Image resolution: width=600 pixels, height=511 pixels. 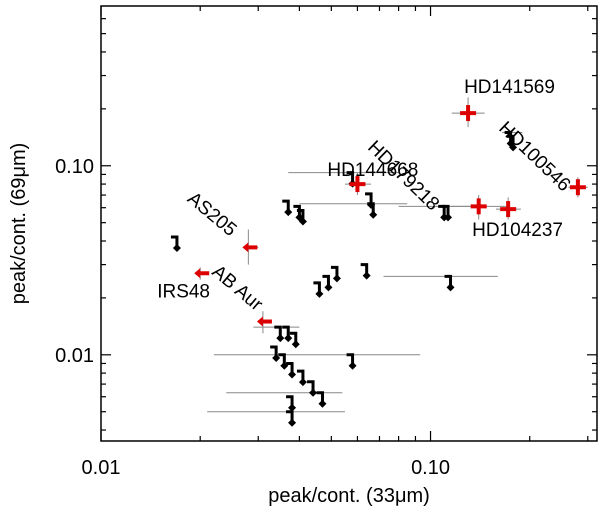 What do you see at coordinates (349, 496) in the screenshot?
I see `x-axis-label: peak/cont. (33μm)` at bounding box center [349, 496].